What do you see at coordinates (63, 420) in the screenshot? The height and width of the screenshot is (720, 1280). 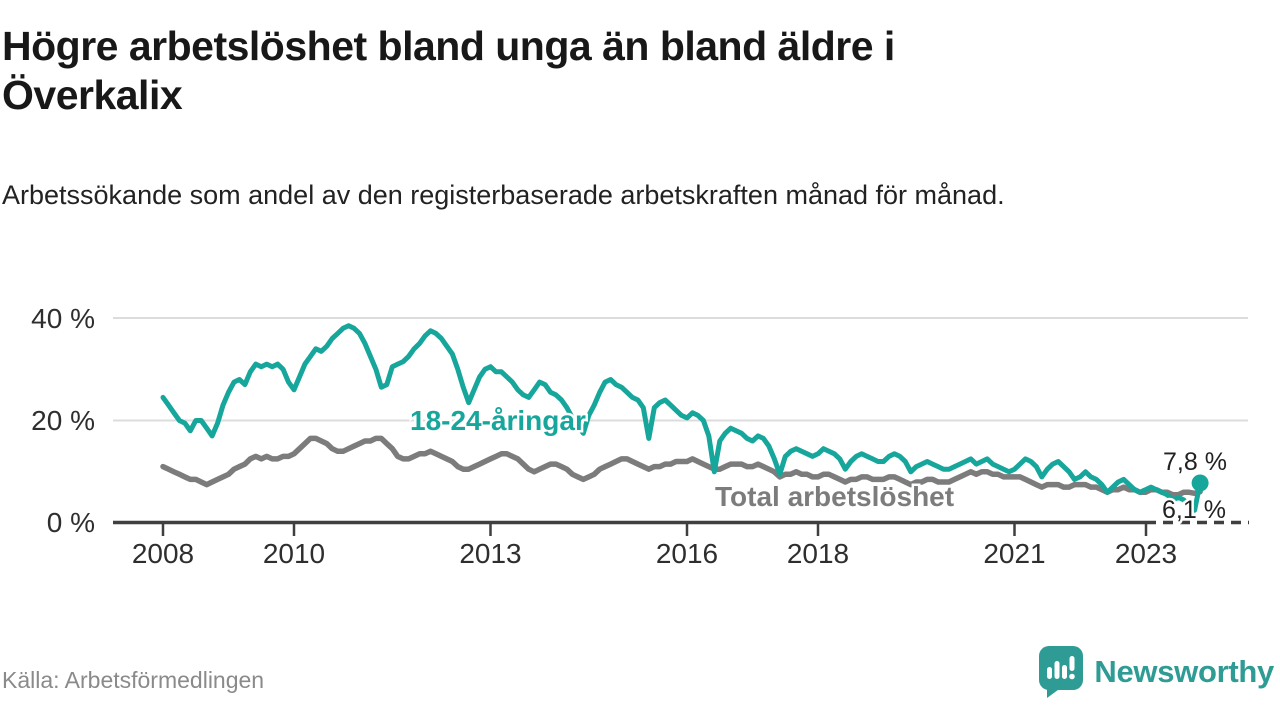 I see `y-axis-label-20: 20 %` at bounding box center [63, 420].